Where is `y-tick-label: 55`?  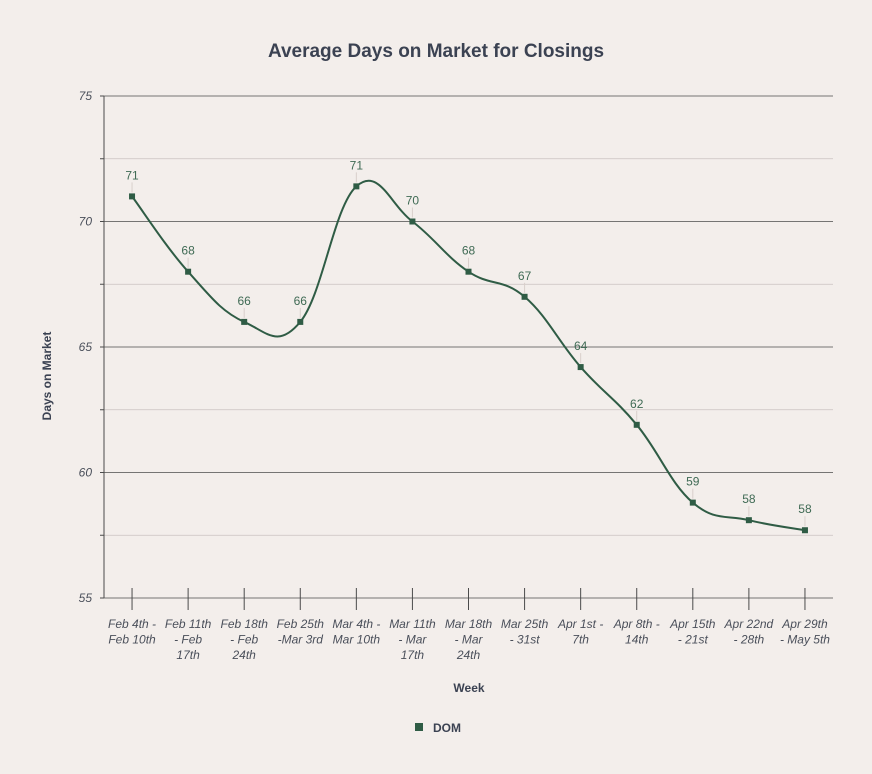 y-tick-label: 55 is located at coordinates (86, 598).